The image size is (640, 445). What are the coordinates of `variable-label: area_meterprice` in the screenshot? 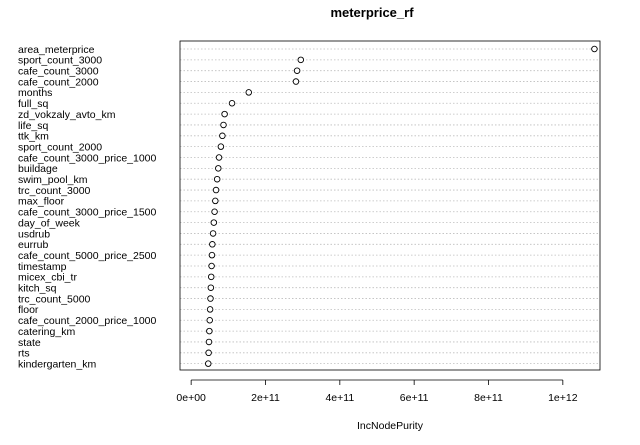 It's located at (56, 50).